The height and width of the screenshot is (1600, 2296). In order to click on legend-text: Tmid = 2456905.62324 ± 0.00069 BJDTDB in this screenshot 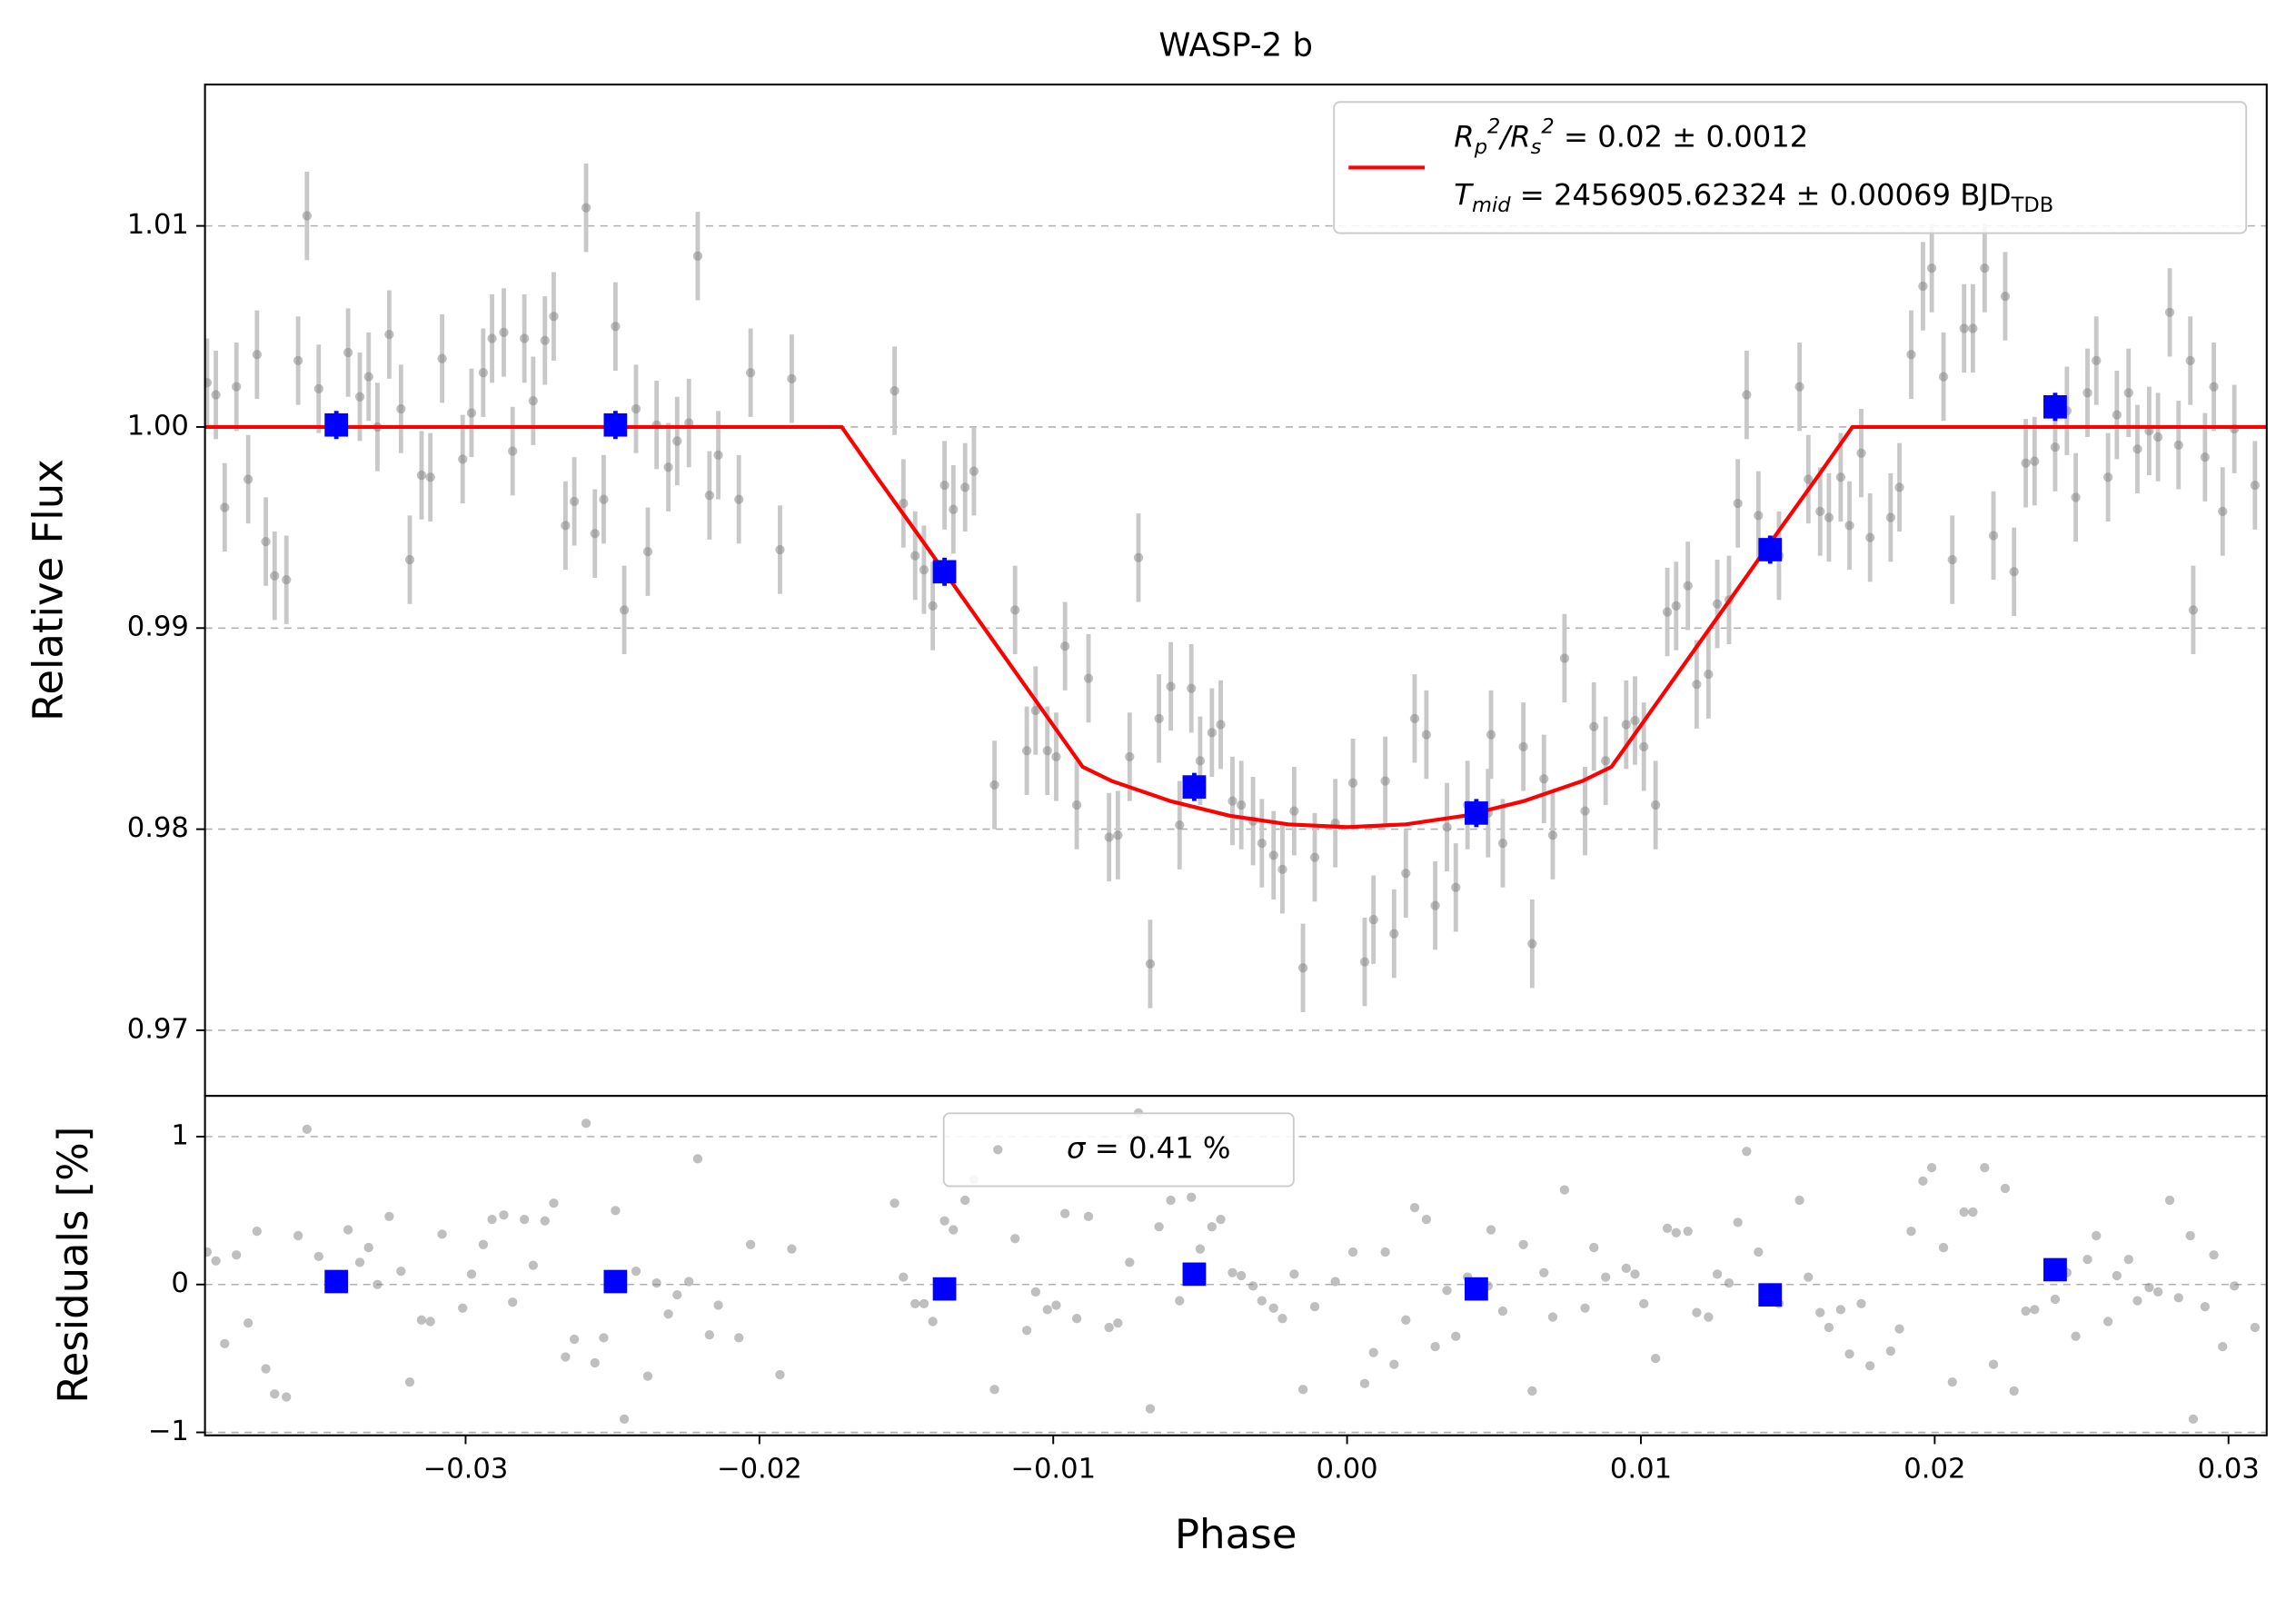, I will do `click(1753, 197)`.